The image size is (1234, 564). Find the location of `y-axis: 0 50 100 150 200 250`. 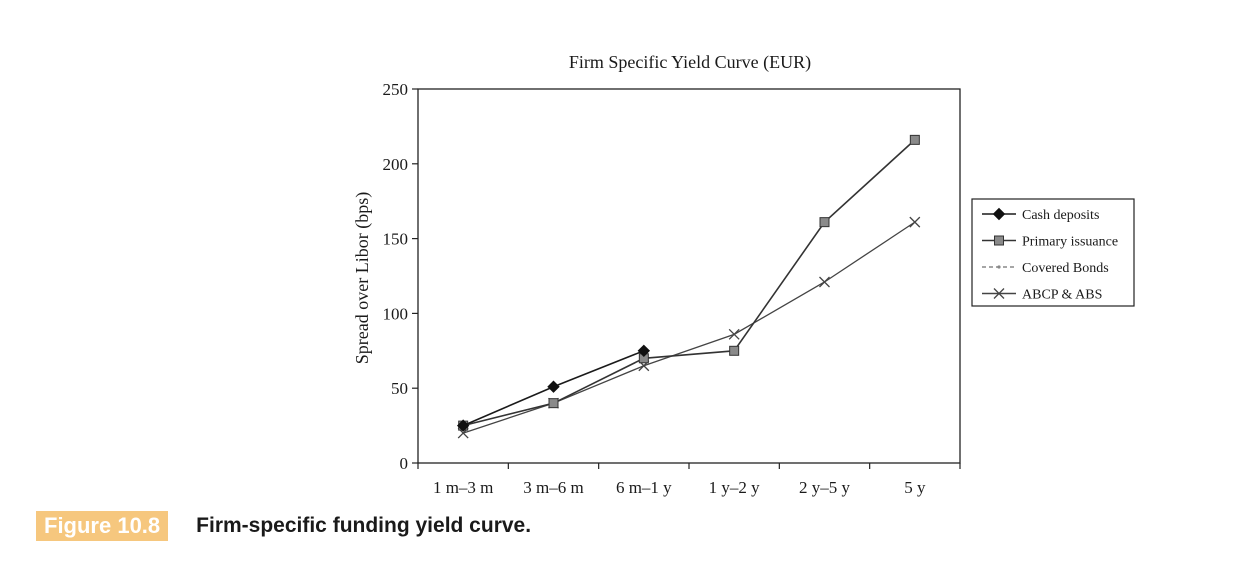

y-axis: 0 50 100 150 200 250 is located at coordinates (400, 276).